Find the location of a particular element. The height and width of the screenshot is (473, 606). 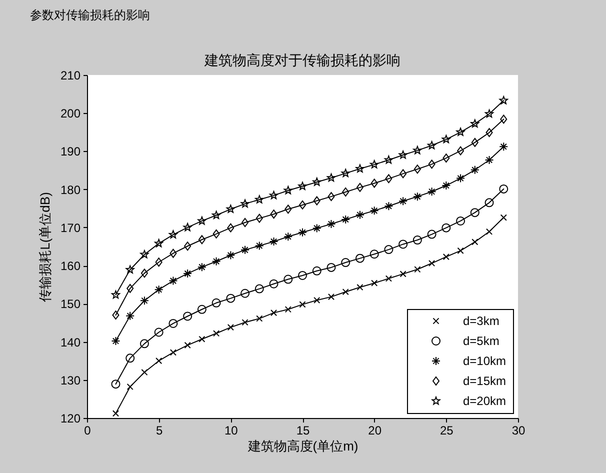

legend-label: d=20km is located at coordinates (484, 401).